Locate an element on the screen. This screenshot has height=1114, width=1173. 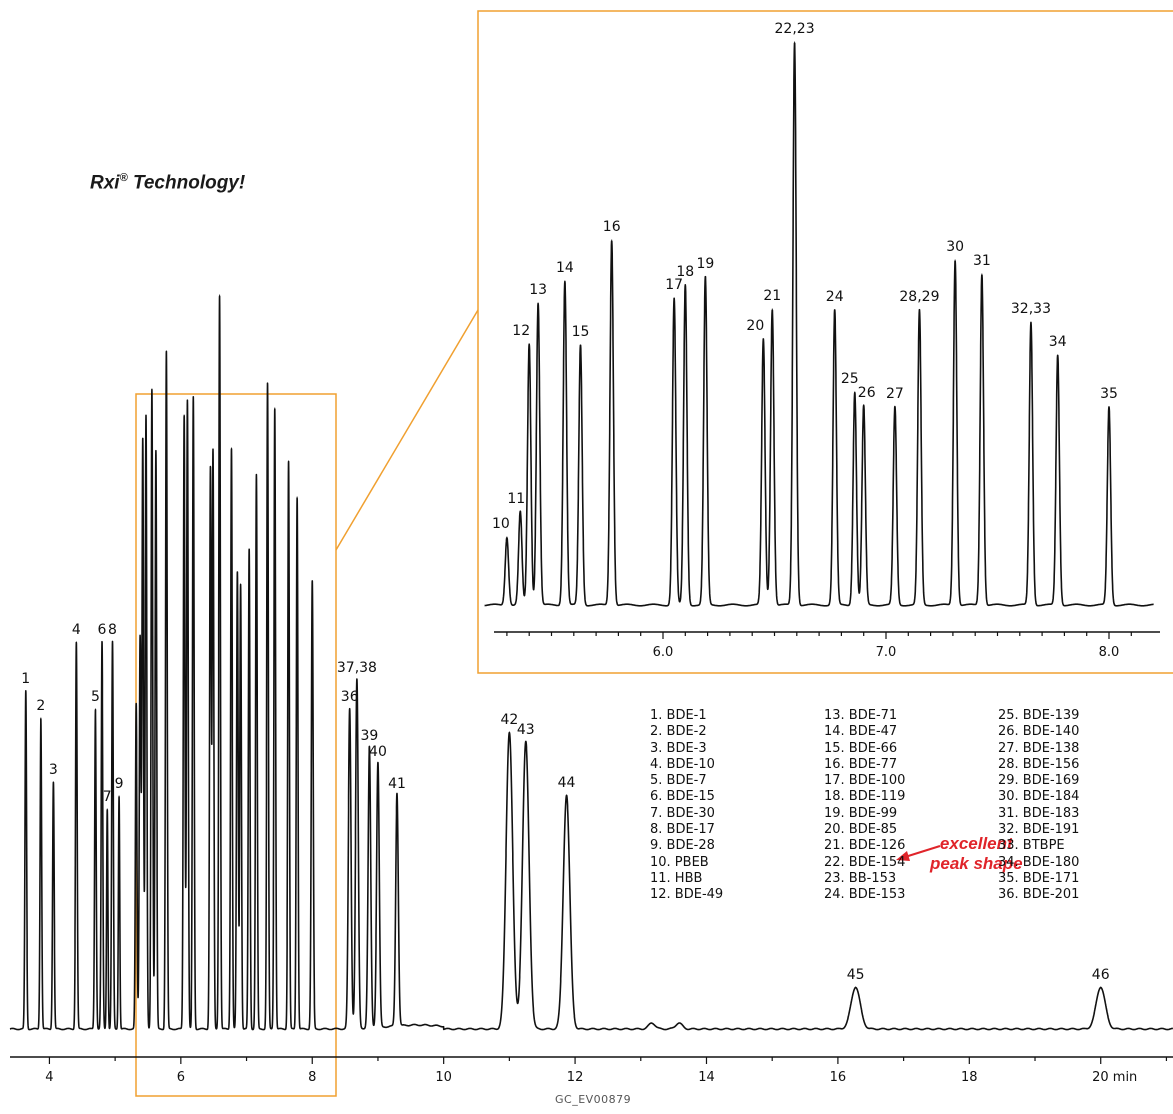
legend-entry: 6. BDE-15 is located at coordinates (682, 797).